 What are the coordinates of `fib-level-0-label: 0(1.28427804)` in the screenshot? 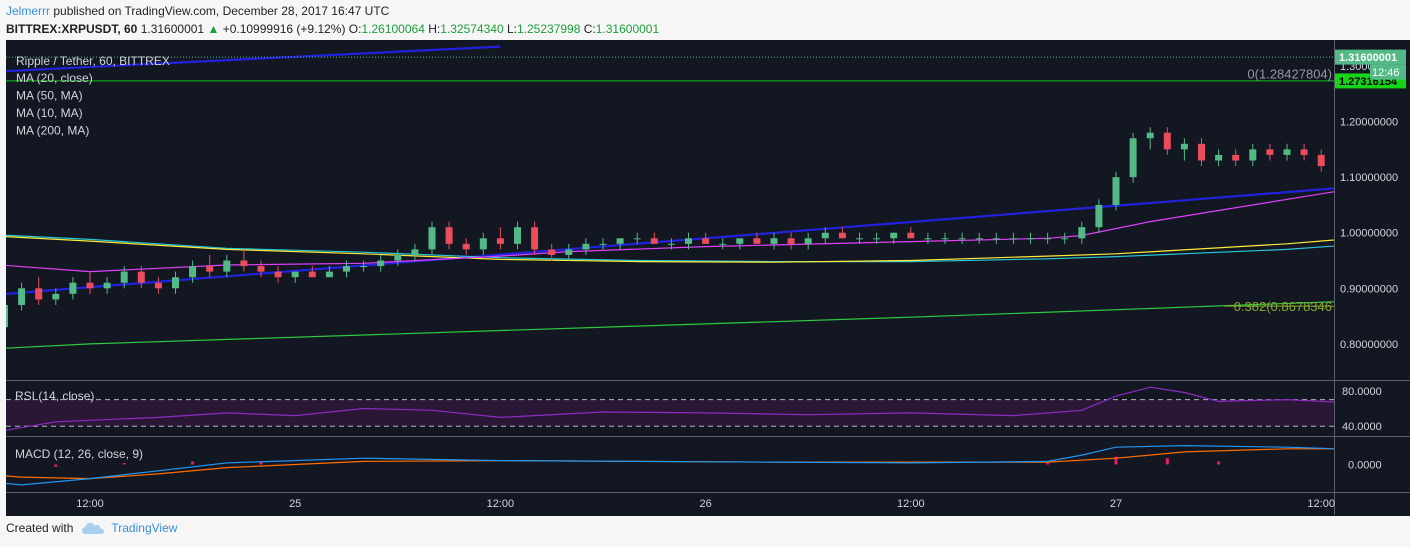 It's located at (1289, 74).